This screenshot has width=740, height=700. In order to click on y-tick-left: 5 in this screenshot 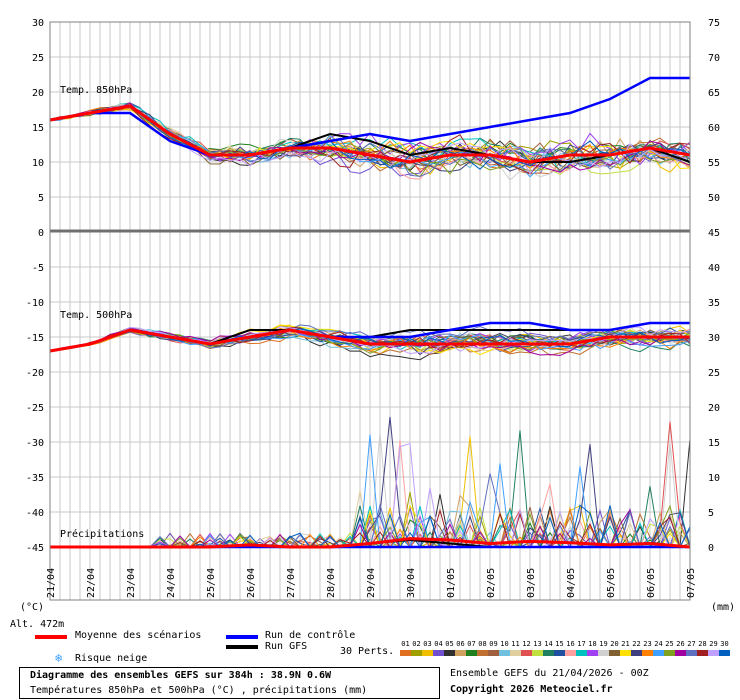, I will do `click(41, 198)`.